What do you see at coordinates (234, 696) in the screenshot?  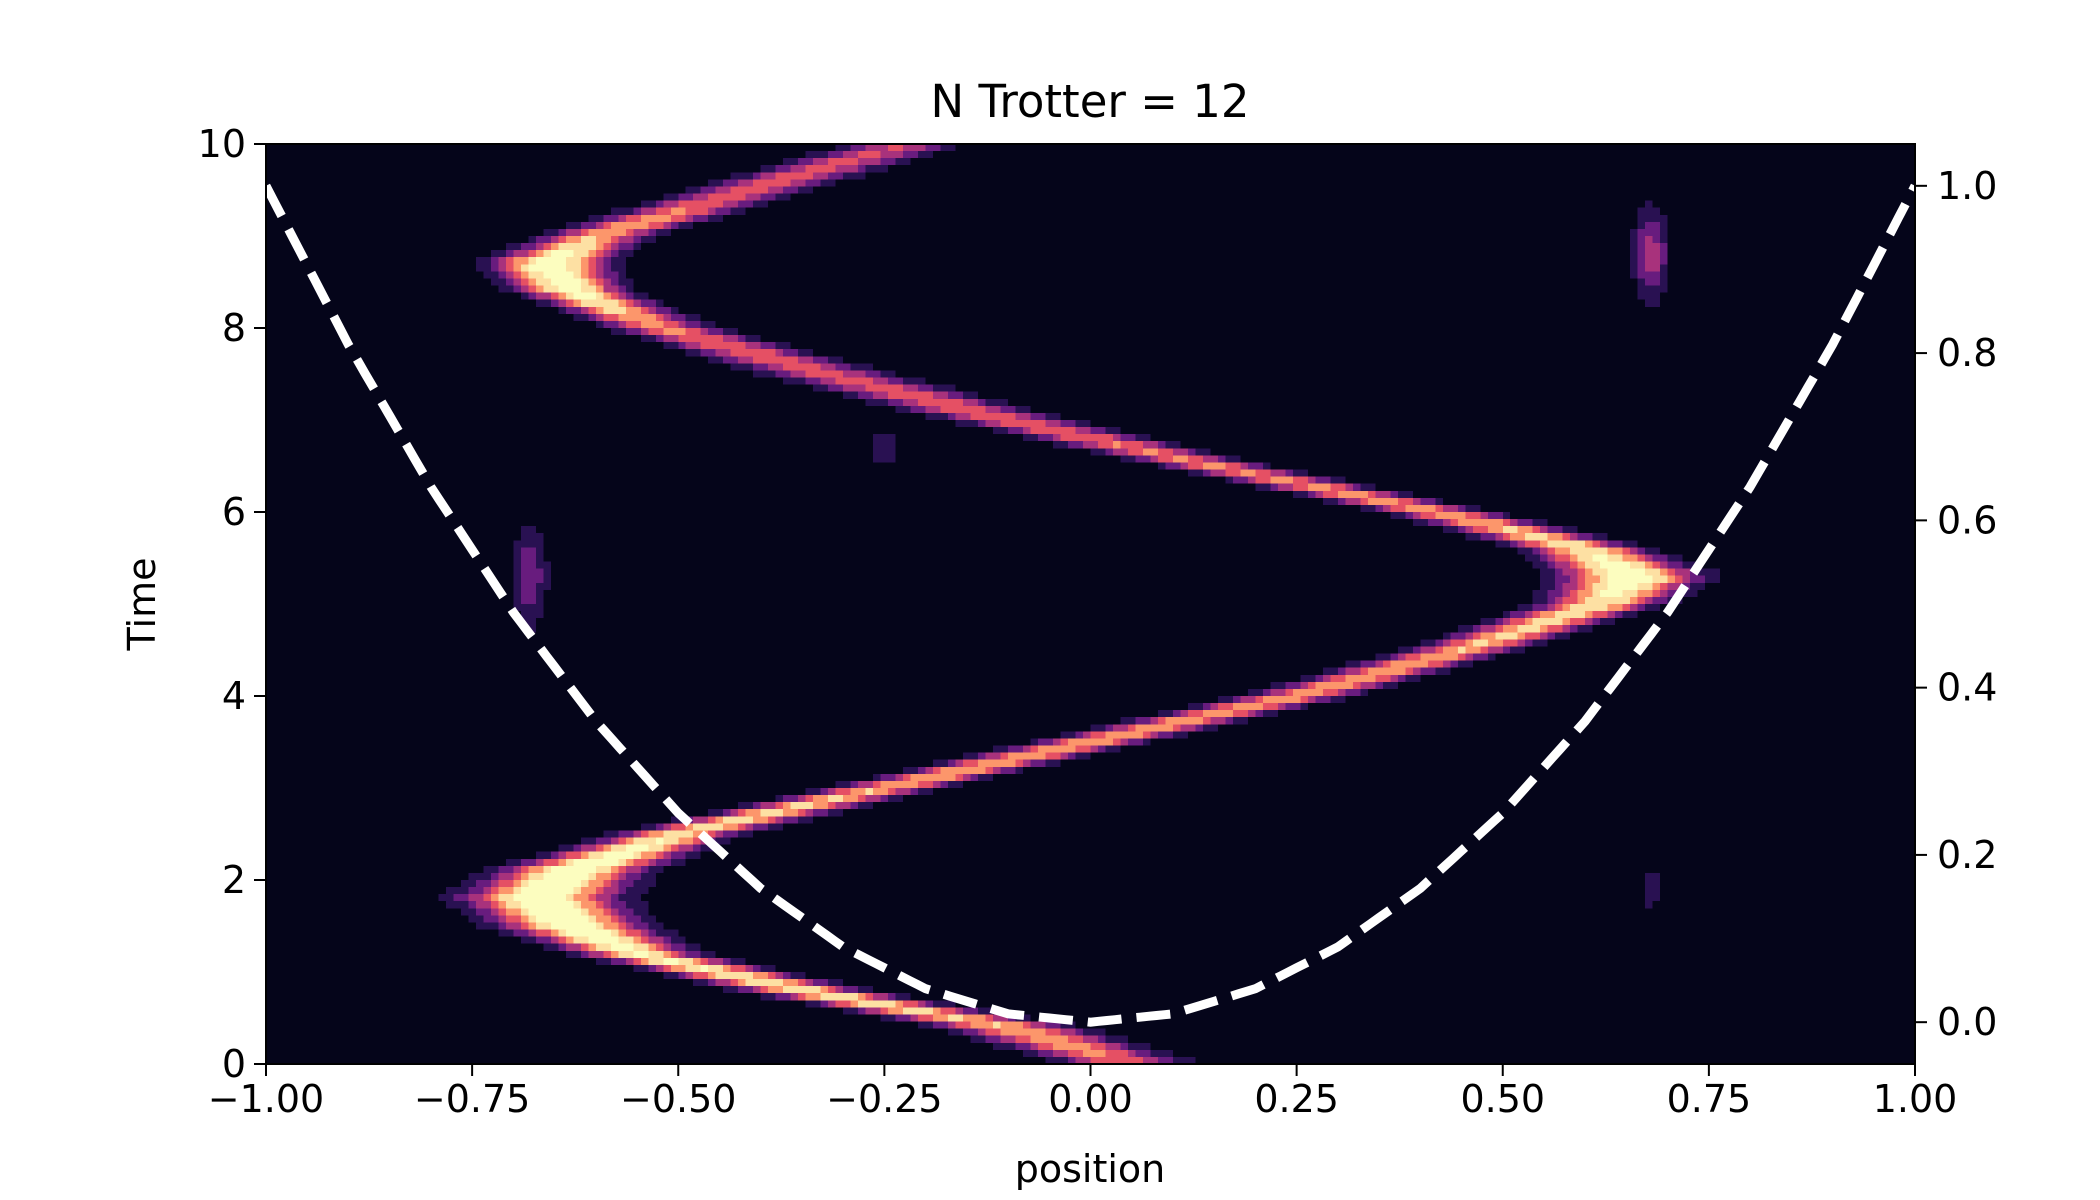 I see `y-tick-label: 4` at bounding box center [234, 696].